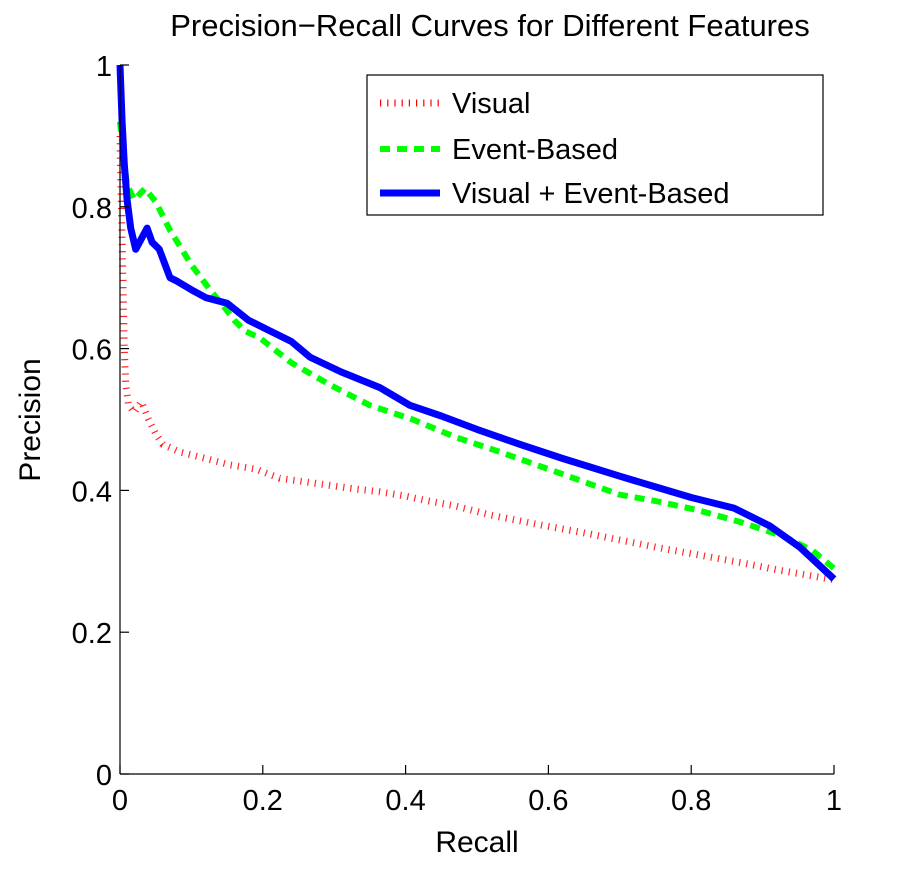  I want to click on legend: Visual Event-Based Visual + Event-Based, so click(595, 145).